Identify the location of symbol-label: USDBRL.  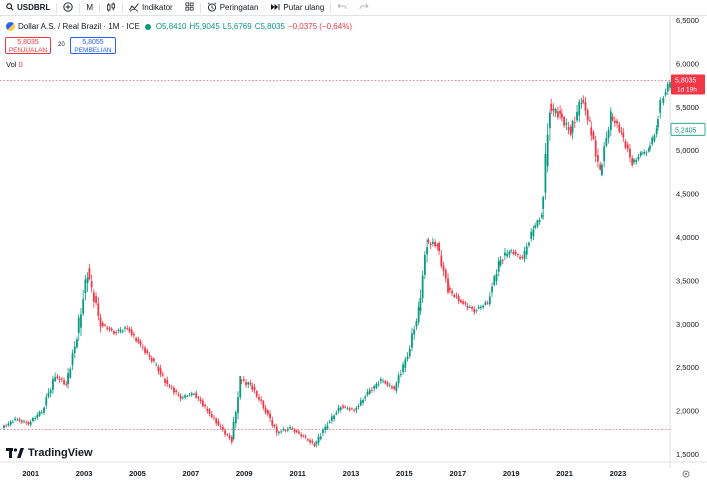
(34, 7).